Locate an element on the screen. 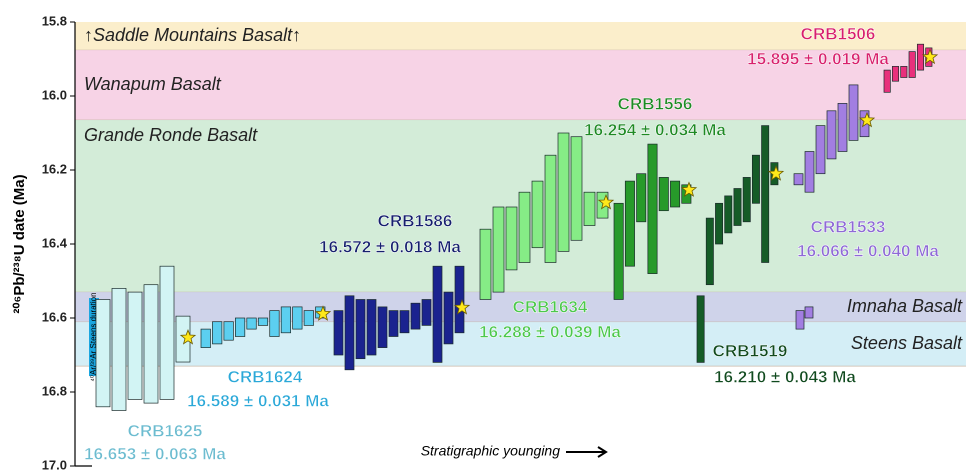  sample-name: CRB1556 is located at coordinates (655, 103).